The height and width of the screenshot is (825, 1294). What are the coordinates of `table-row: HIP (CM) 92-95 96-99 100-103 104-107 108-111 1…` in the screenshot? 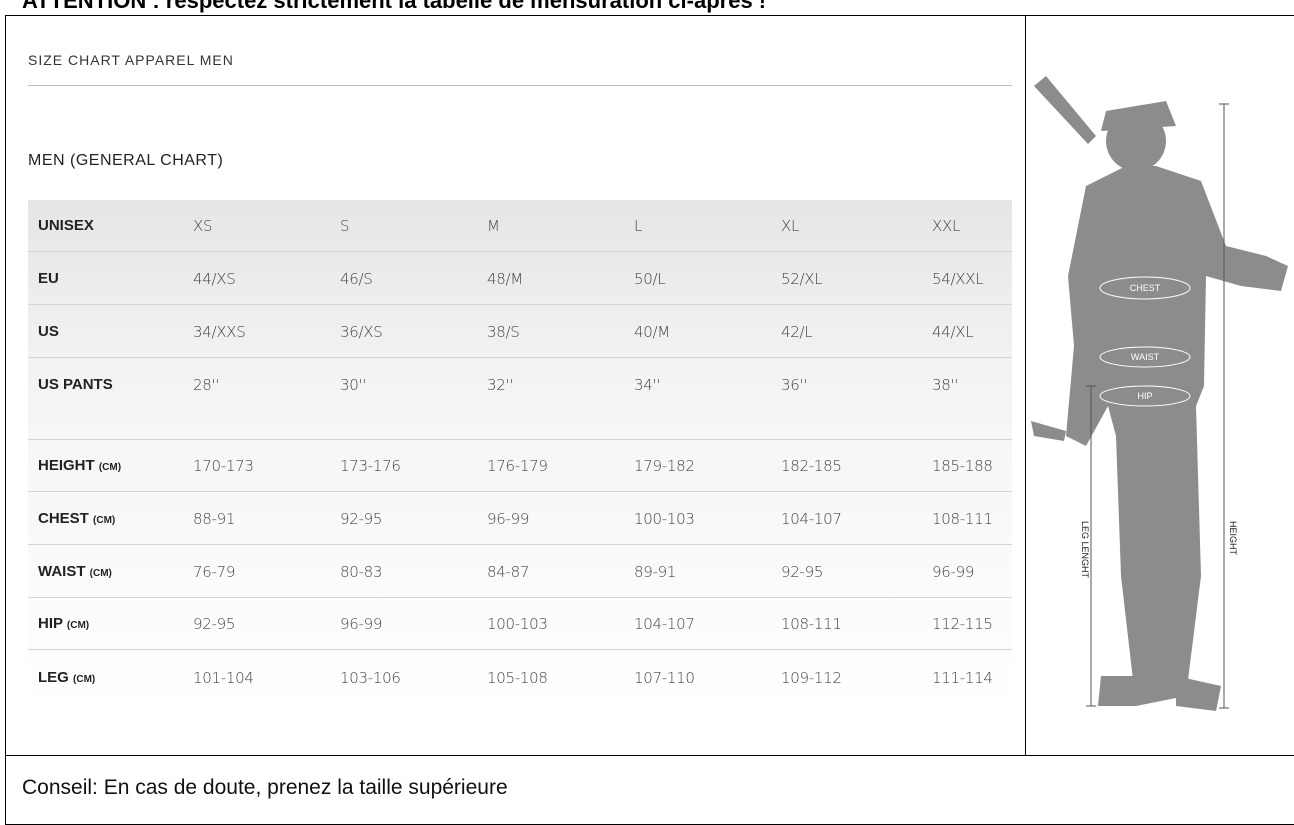 It's located at (520, 624).